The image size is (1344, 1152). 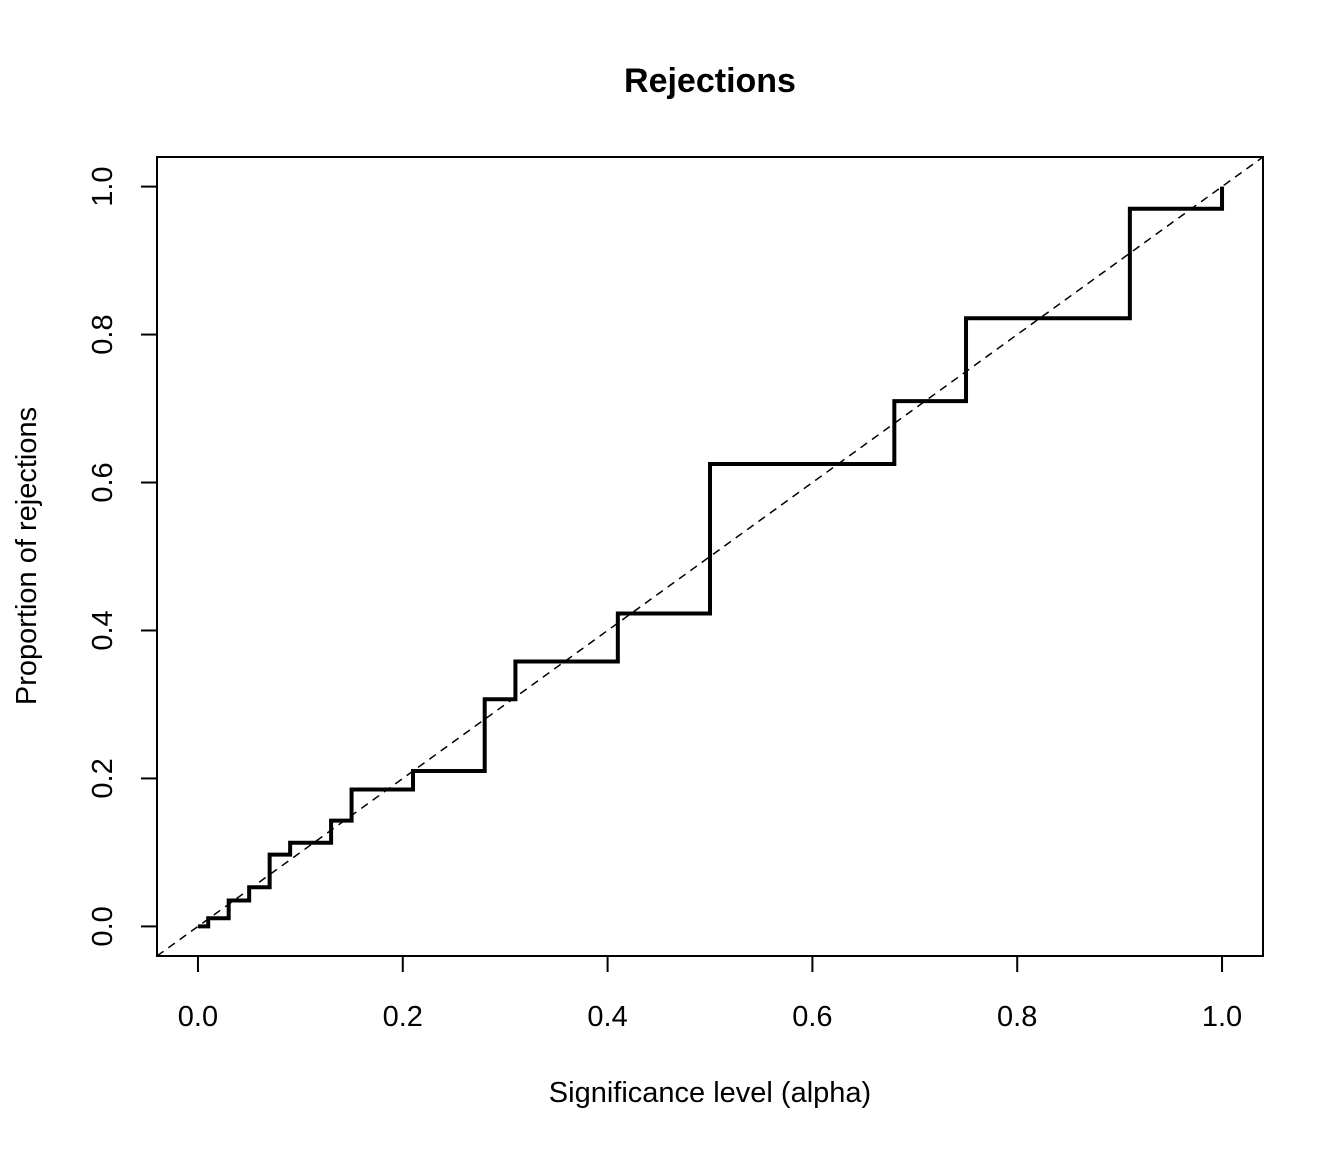 I want to click on x-tick-label: 1.0, so click(x=1222, y=1017).